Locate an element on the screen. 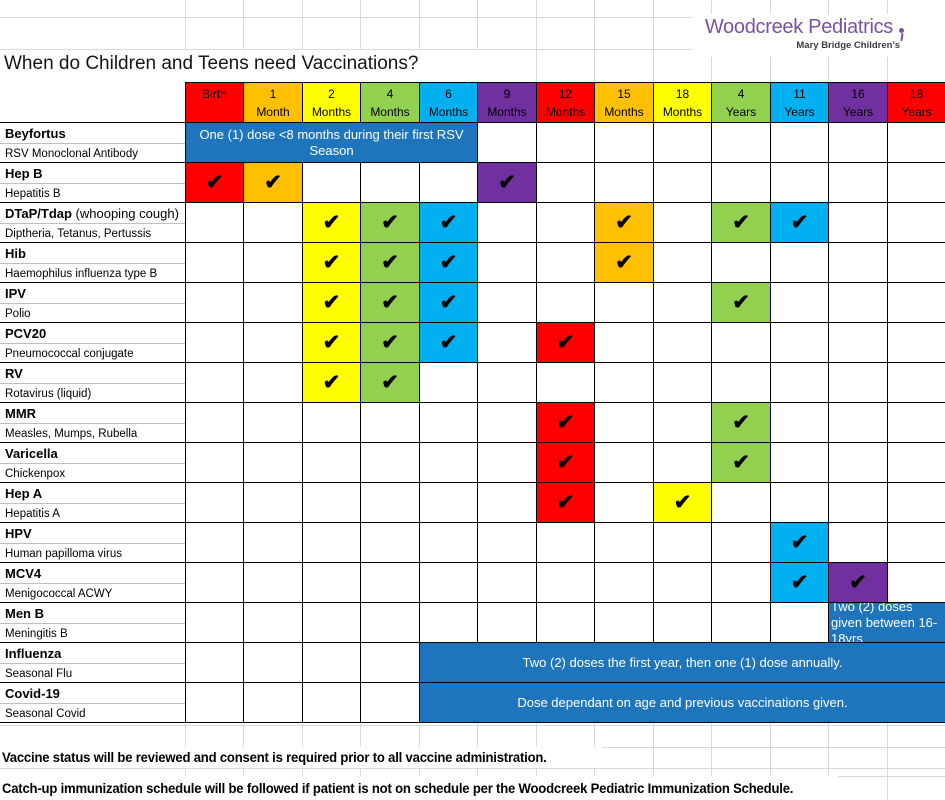  vaccine-name: Hep B is located at coordinates (24, 173).